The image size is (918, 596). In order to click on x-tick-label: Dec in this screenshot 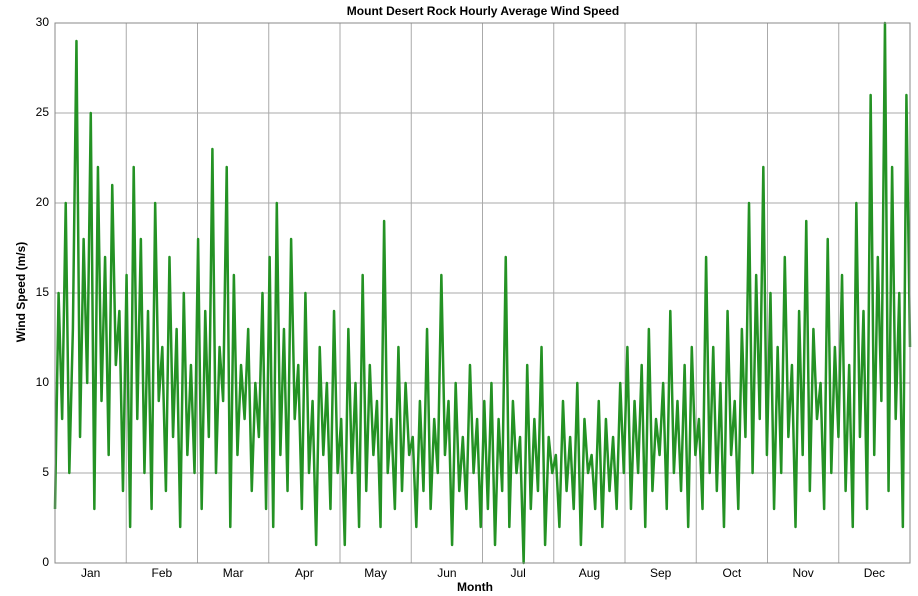, I will do `click(874, 573)`.